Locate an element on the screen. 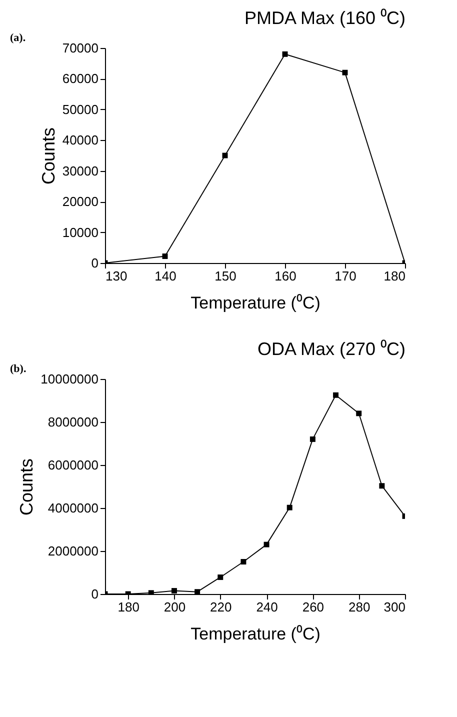  y-tick-label: 6000000 is located at coordinates (73, 465).